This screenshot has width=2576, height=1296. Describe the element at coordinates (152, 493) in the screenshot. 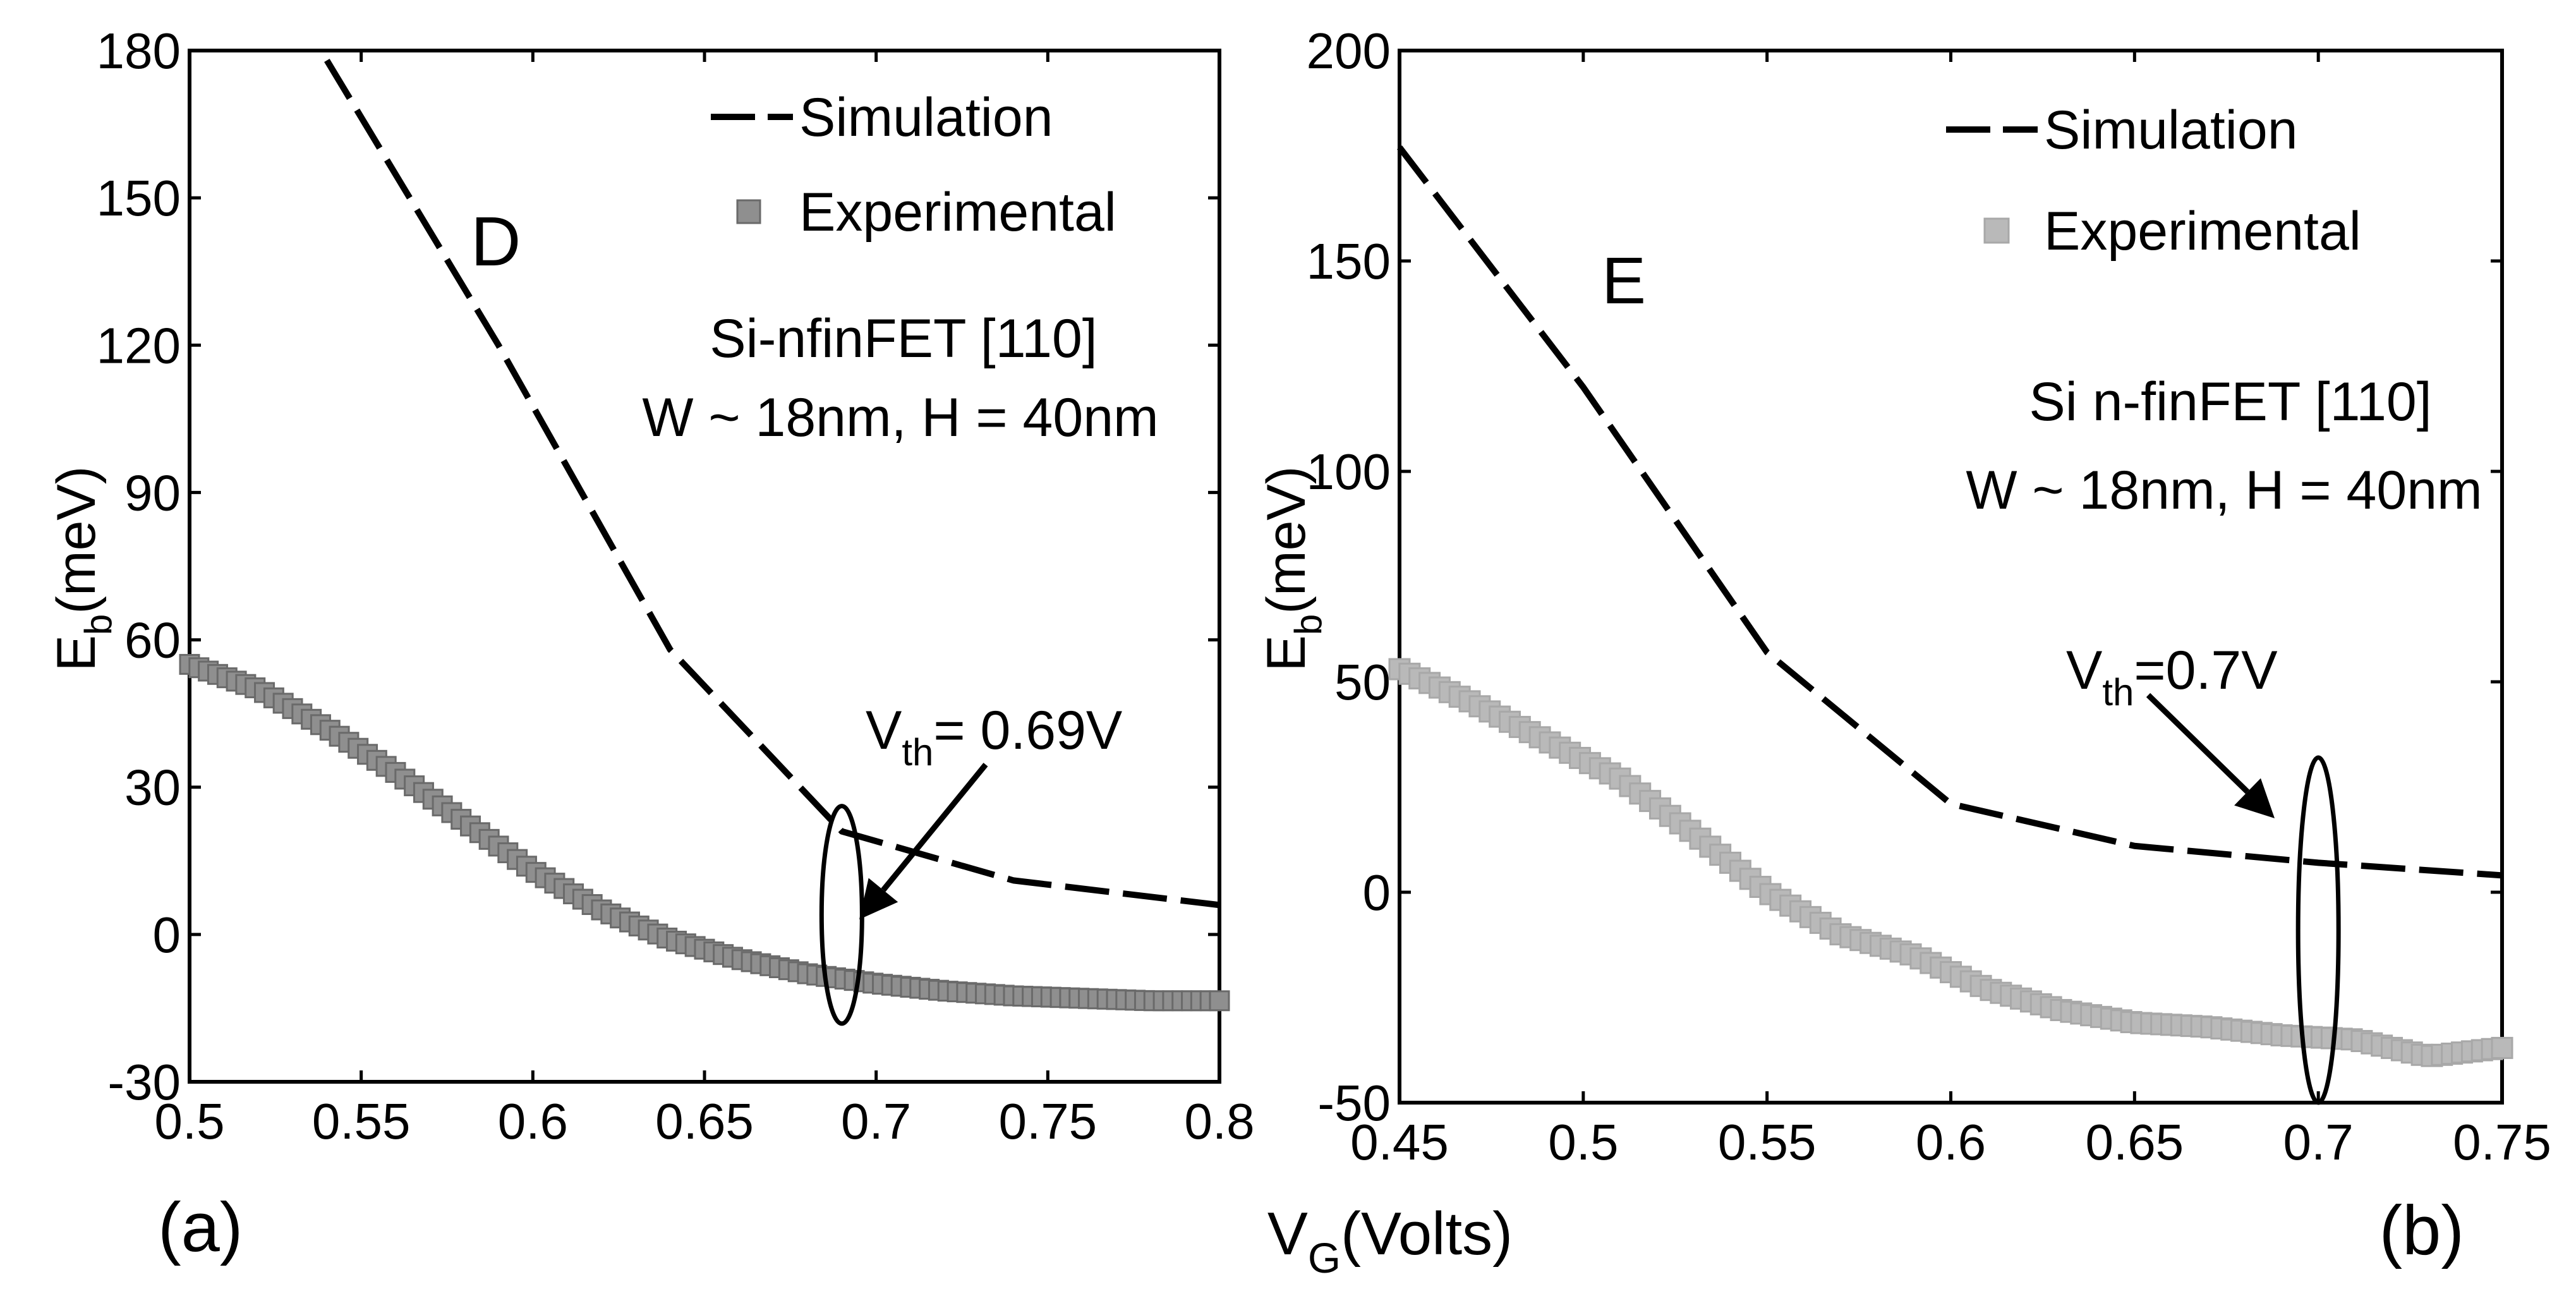

I see `y-tick-label: 90` at that location.